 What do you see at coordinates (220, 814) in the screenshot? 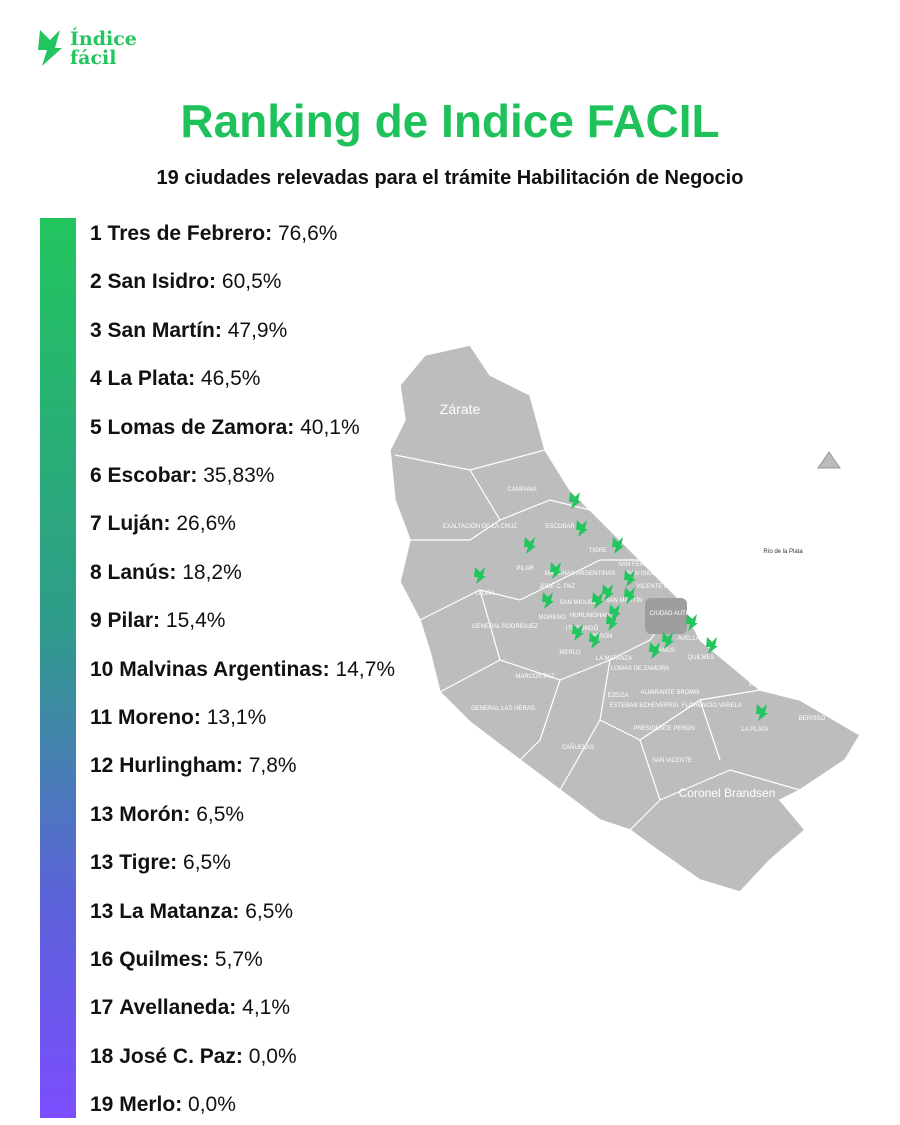
I see `score: 6,5%` at bounding box center [220, 814].